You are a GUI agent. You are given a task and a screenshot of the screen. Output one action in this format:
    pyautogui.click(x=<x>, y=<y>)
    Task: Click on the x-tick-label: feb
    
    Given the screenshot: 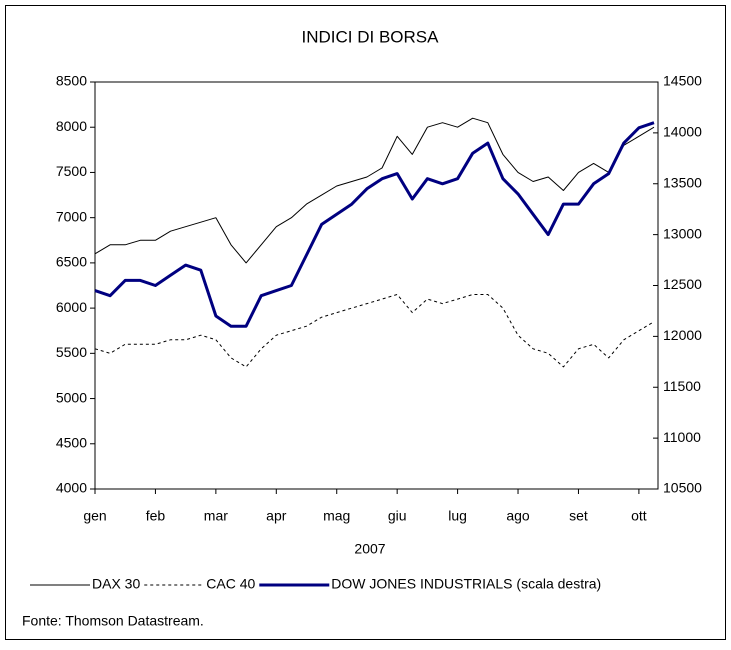 What is the action you would take?
    pyautogui.click(x=156, y=516)
    